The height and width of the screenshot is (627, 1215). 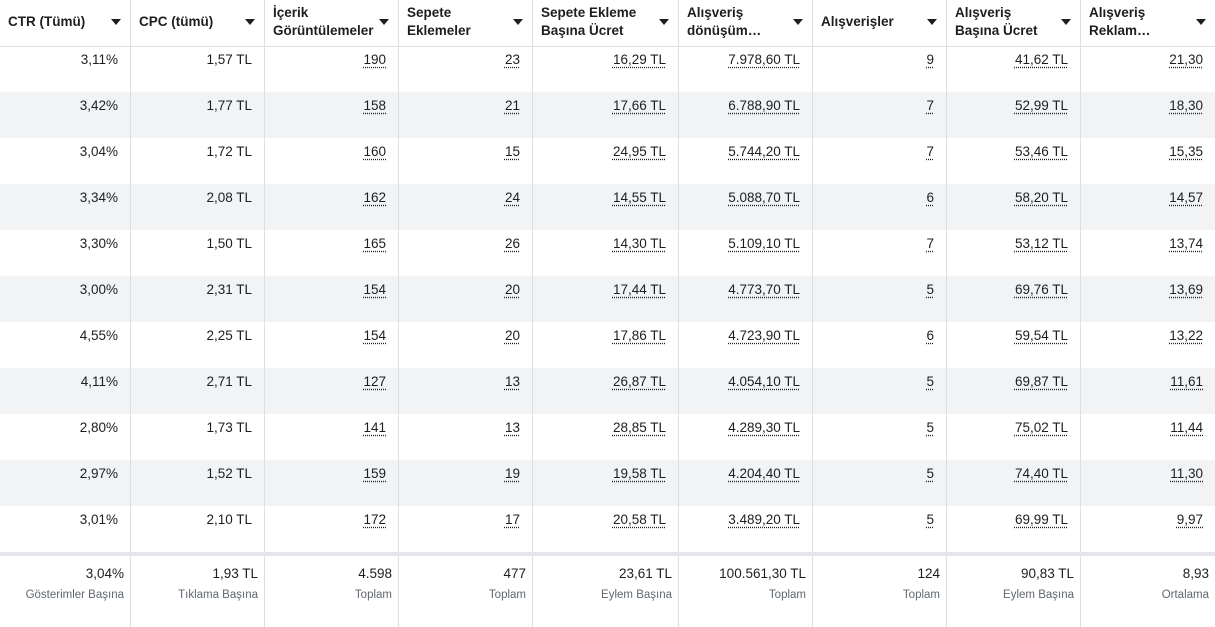 I want to click on cell-value: 158, so click(x=374, y=105).